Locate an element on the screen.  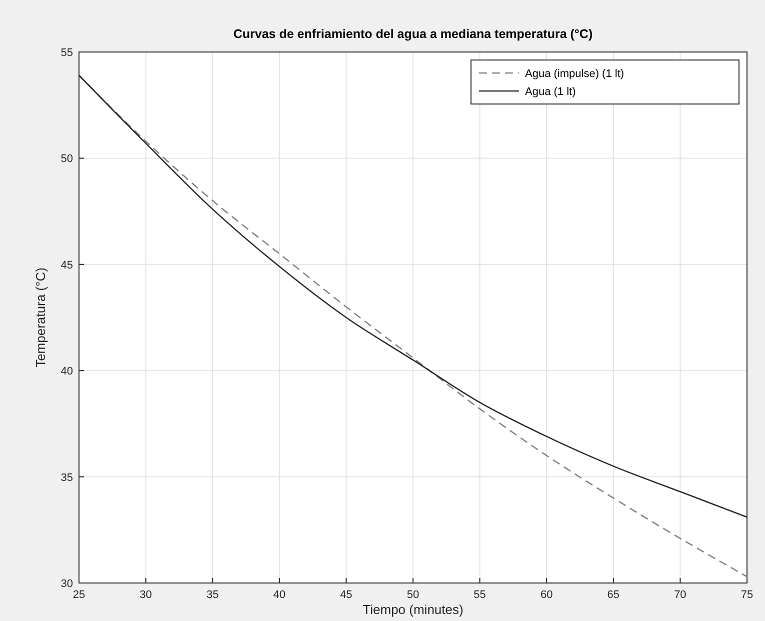
y-tick-label: 30 is located at coordinates (66, 584).